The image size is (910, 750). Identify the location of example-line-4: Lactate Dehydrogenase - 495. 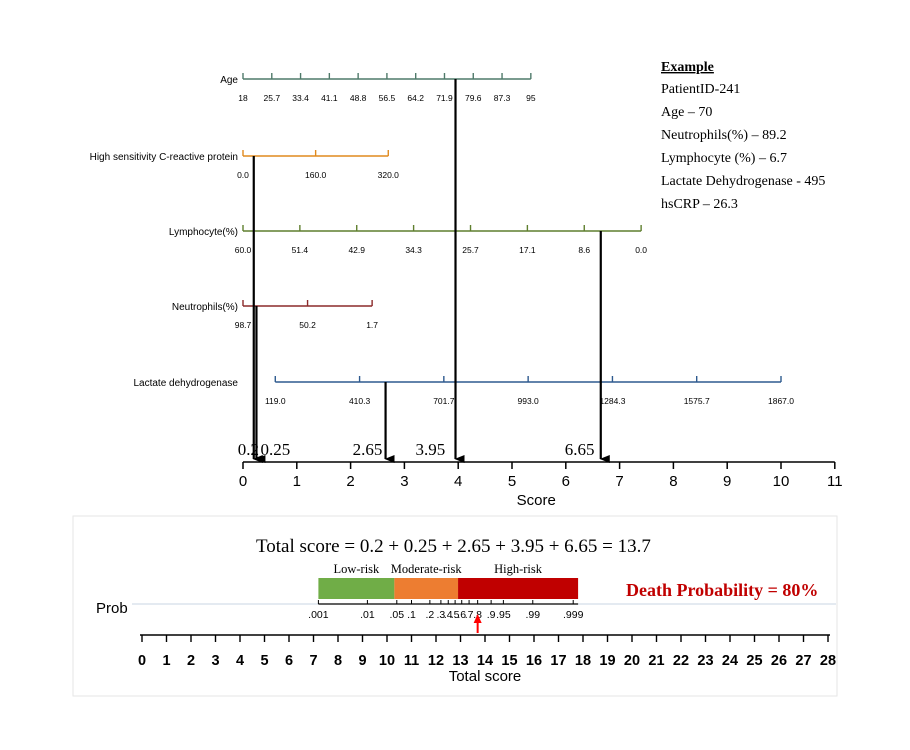
(743, 181).